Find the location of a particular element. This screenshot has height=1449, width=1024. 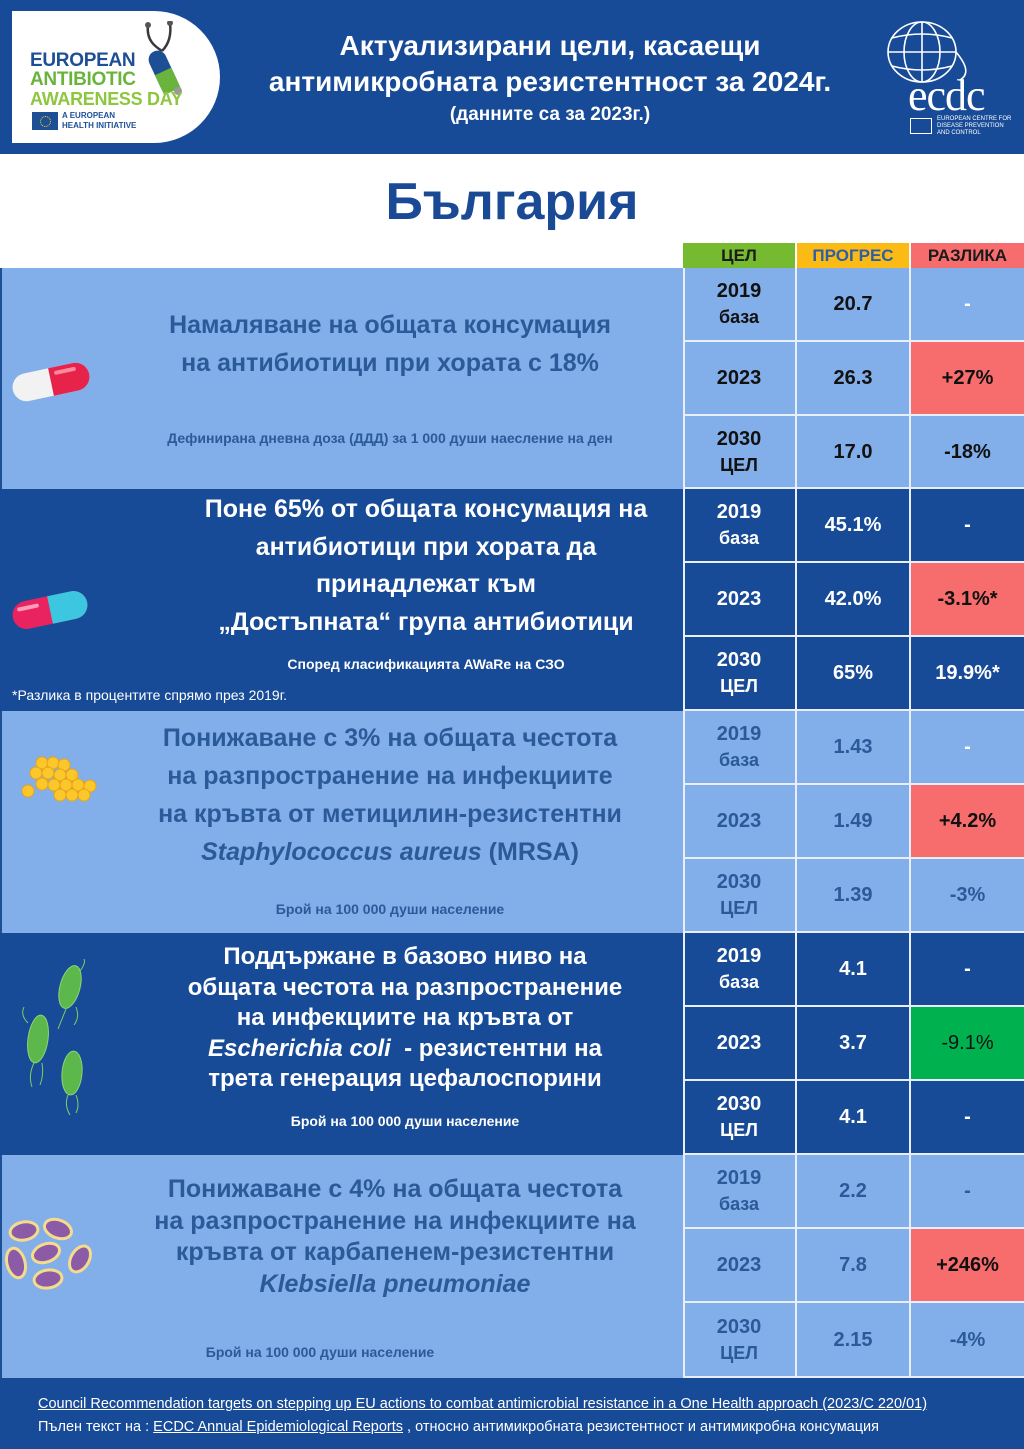

title-line1: Актуализирани цели, касаещи is located at coordinates (550, 45).